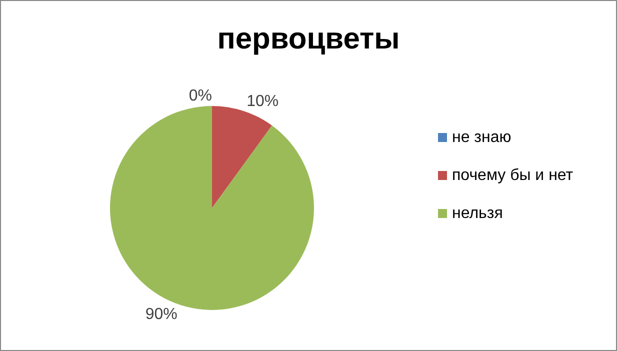 The image size is (617, 351). What do you see at coordinates (477, 213) in the screenshot?
I see `legend-label: нельзя` at bounding box center [477, 213].